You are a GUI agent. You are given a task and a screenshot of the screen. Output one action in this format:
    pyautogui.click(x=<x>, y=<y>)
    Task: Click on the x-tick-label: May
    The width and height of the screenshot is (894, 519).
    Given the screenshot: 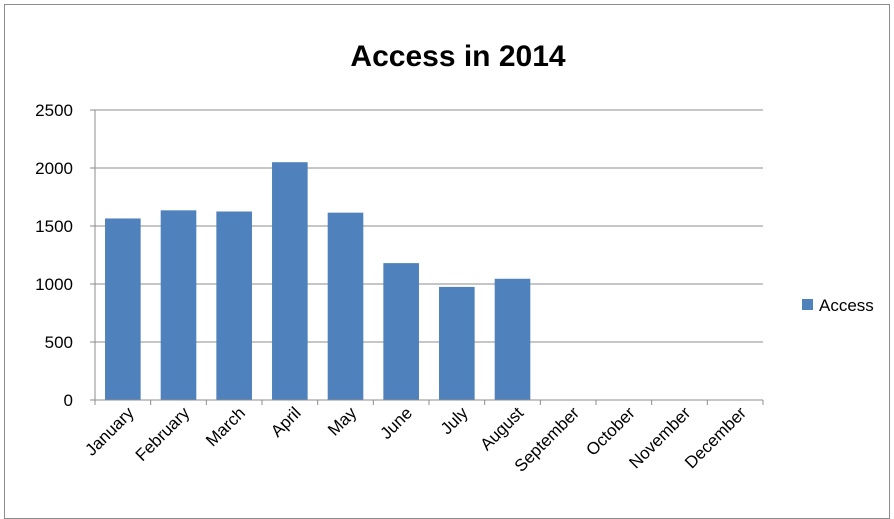 What is the action you would take?
    pyautogui.click(x=342, y=421)
    